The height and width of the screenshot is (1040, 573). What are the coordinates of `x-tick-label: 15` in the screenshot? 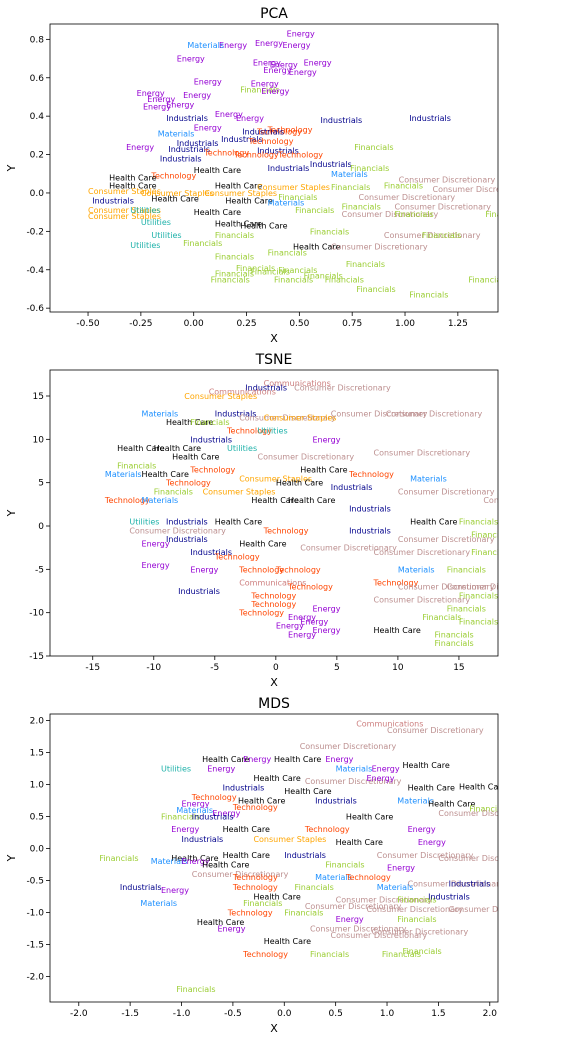 It's located at (458, 668).